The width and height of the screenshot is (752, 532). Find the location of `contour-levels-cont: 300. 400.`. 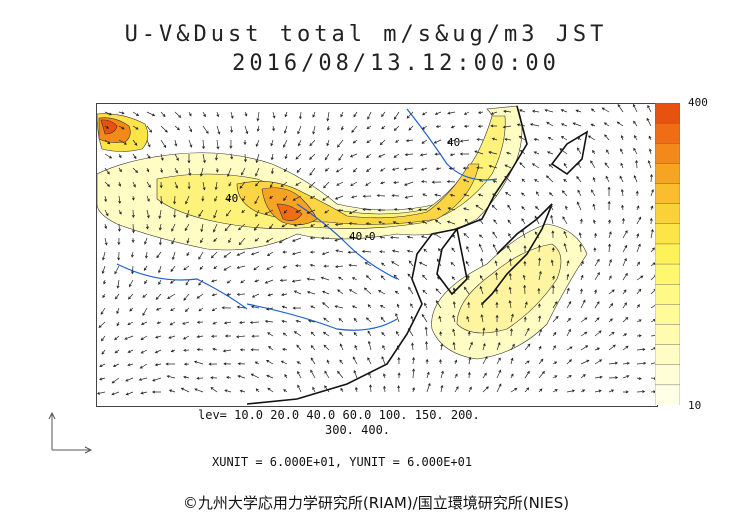

contour-levels-cont: 300. 400. is located at coordinates (358, 430).